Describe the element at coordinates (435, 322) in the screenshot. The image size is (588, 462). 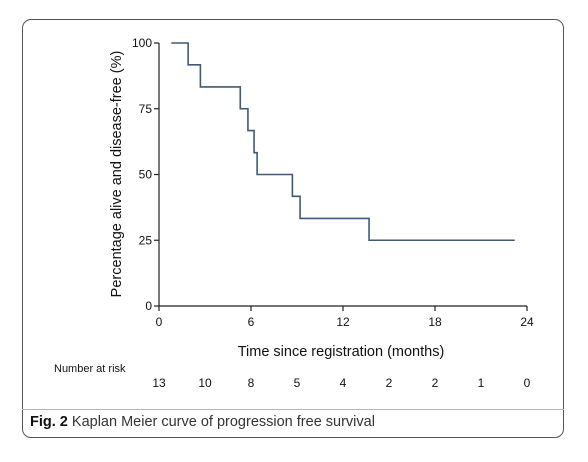
I see `x-tick-label: 18` at that location.